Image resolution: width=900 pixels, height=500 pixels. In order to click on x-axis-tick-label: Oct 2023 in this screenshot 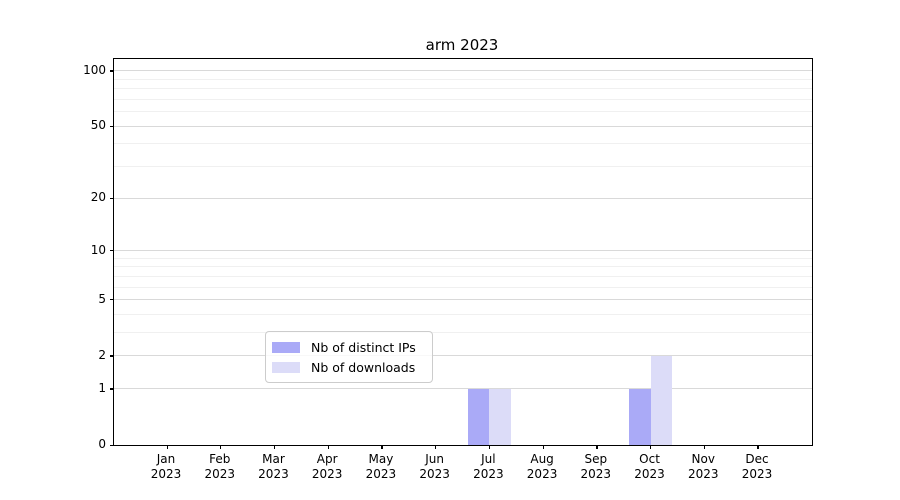, I will do `click(650, 467)`.